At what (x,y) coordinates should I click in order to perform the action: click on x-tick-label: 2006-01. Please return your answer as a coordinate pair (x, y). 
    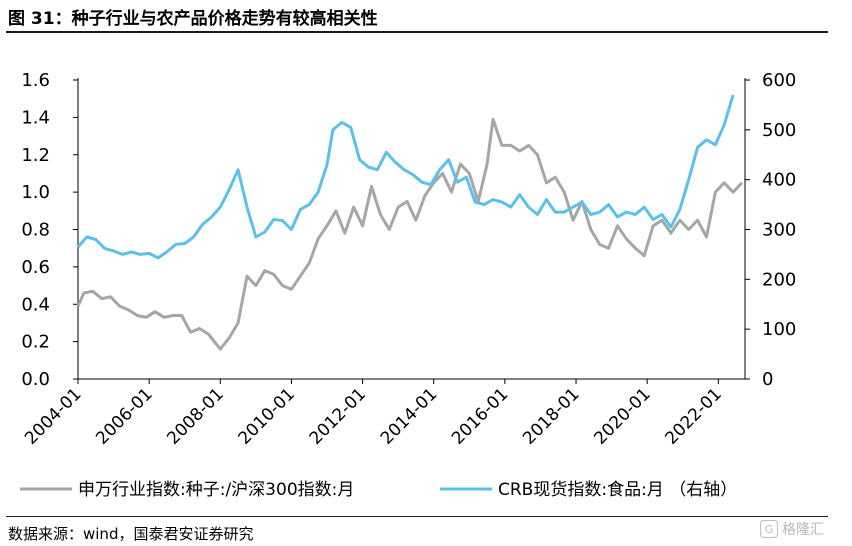
    Looking at the image, I should click on (124, 416).